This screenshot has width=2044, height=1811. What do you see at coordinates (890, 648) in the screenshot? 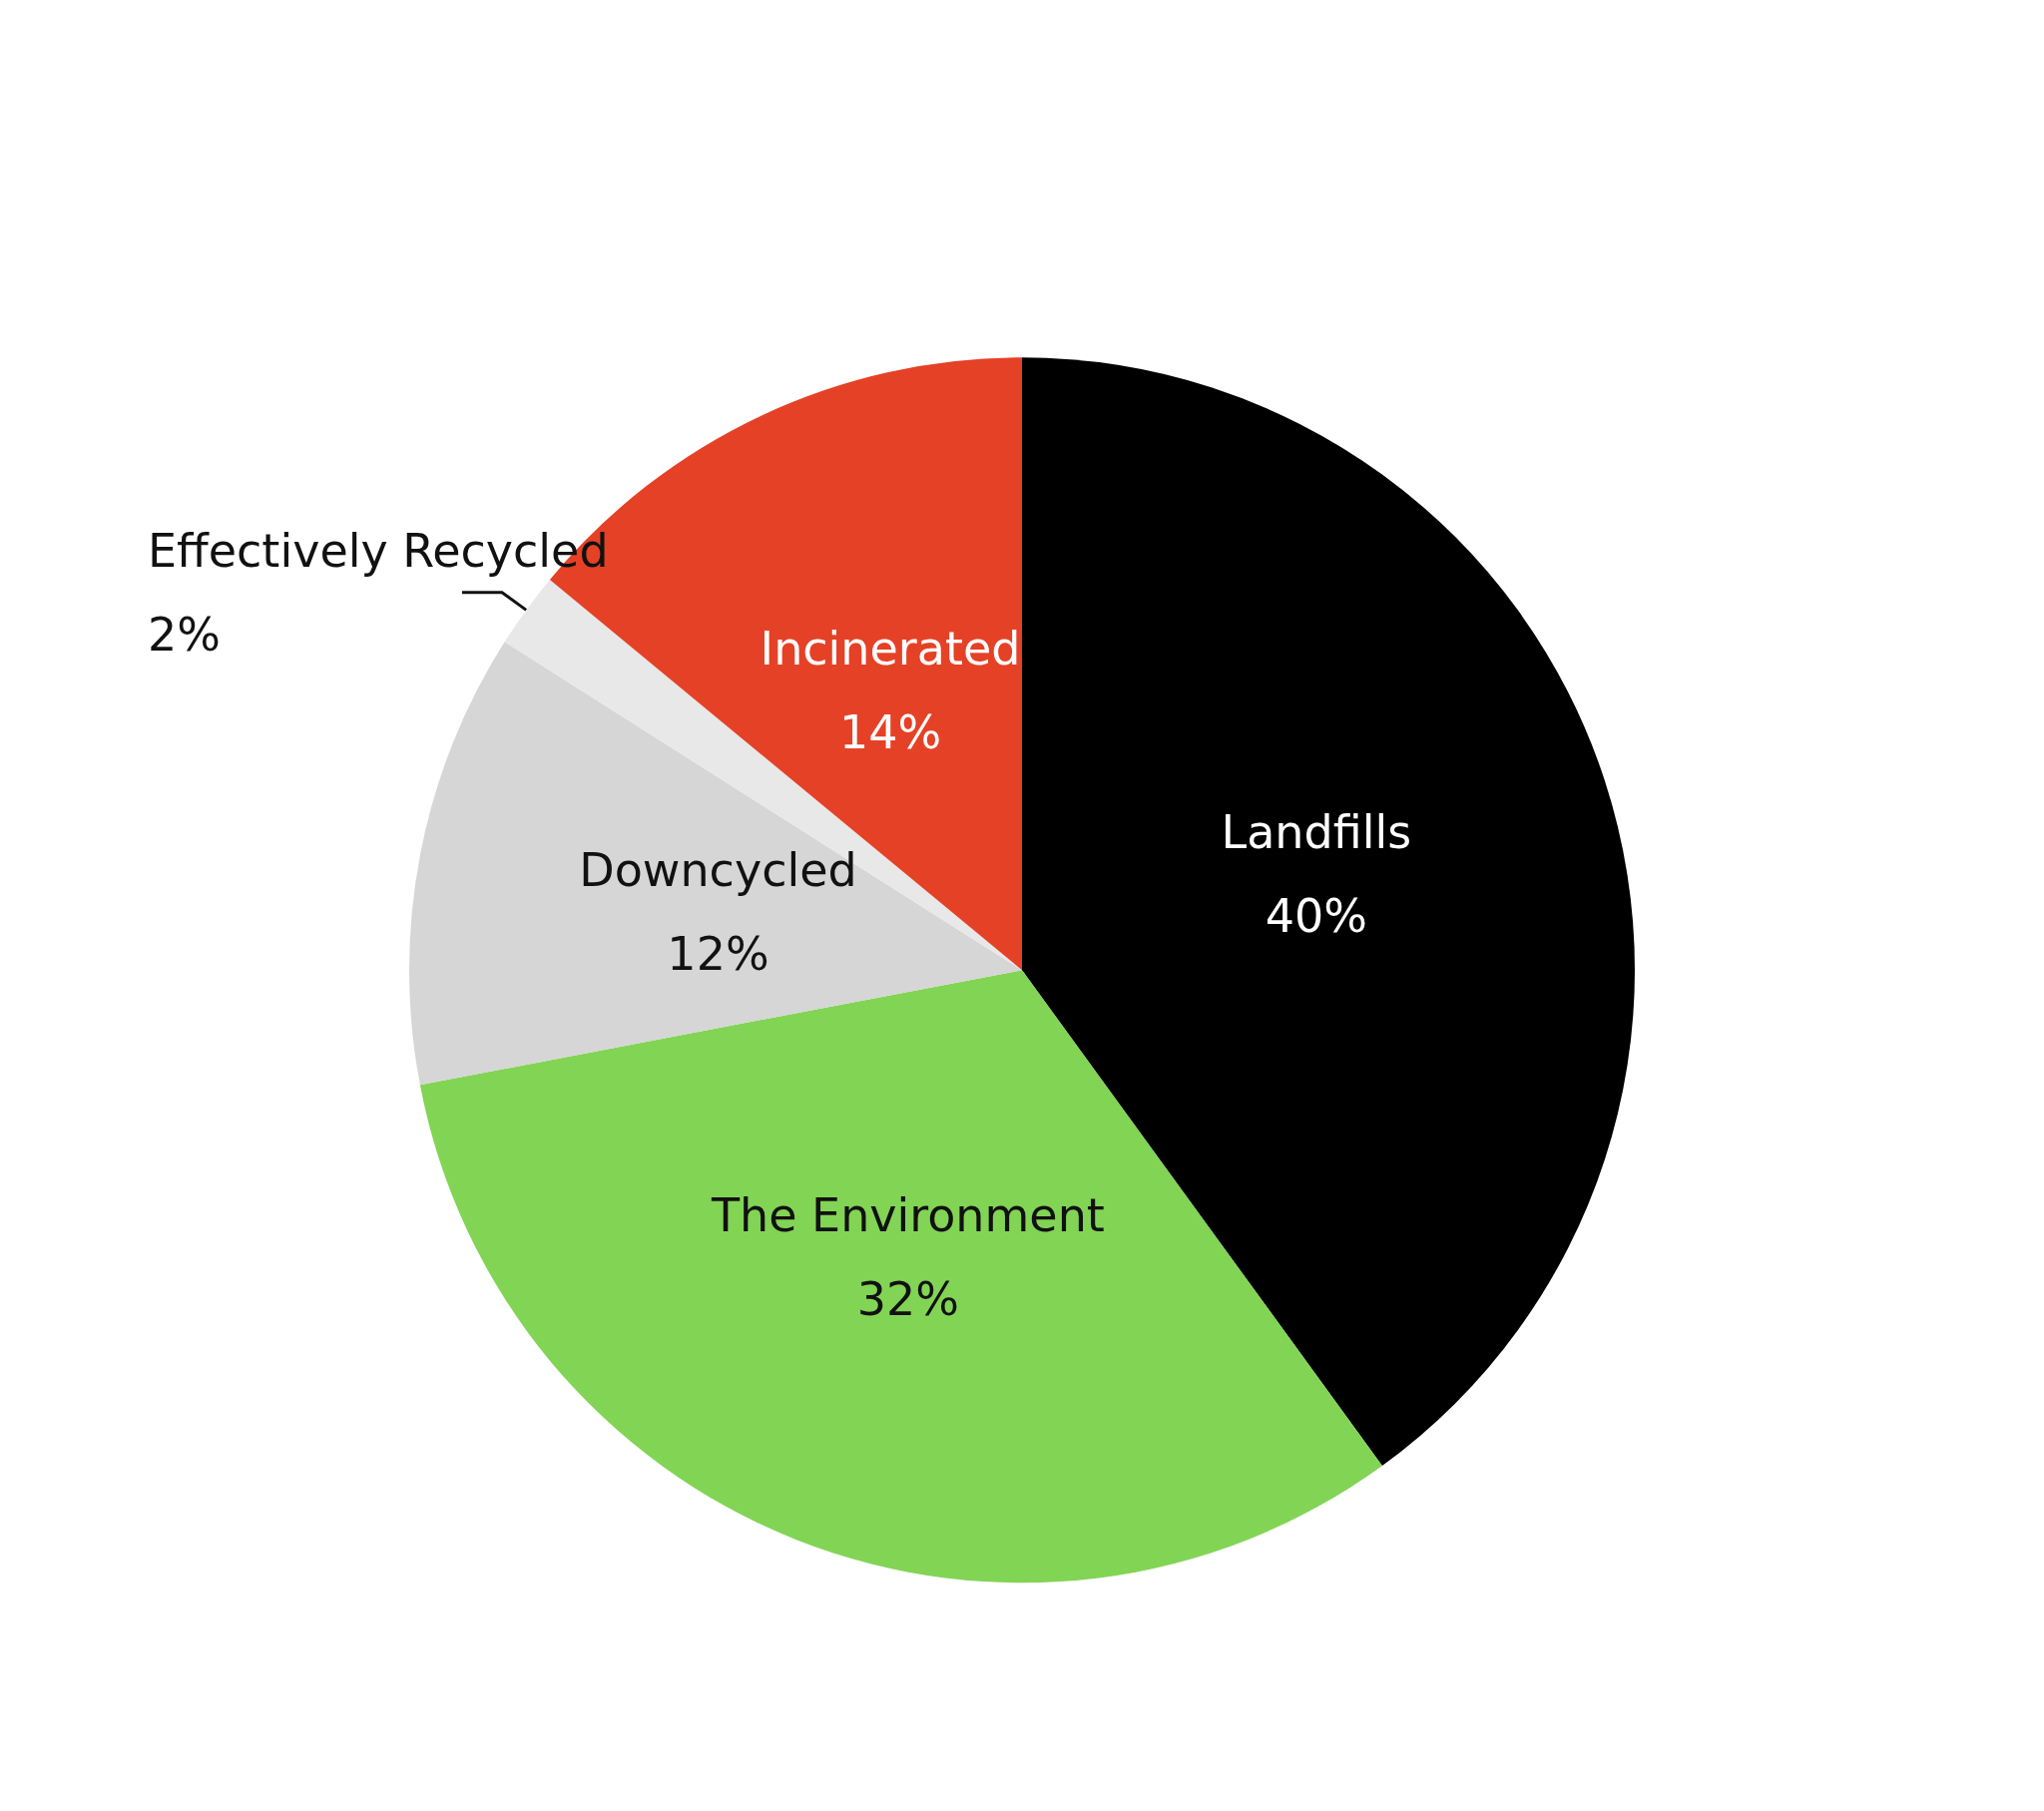
I see `slice-label: Incinerated` at bounding box center [890, 648].